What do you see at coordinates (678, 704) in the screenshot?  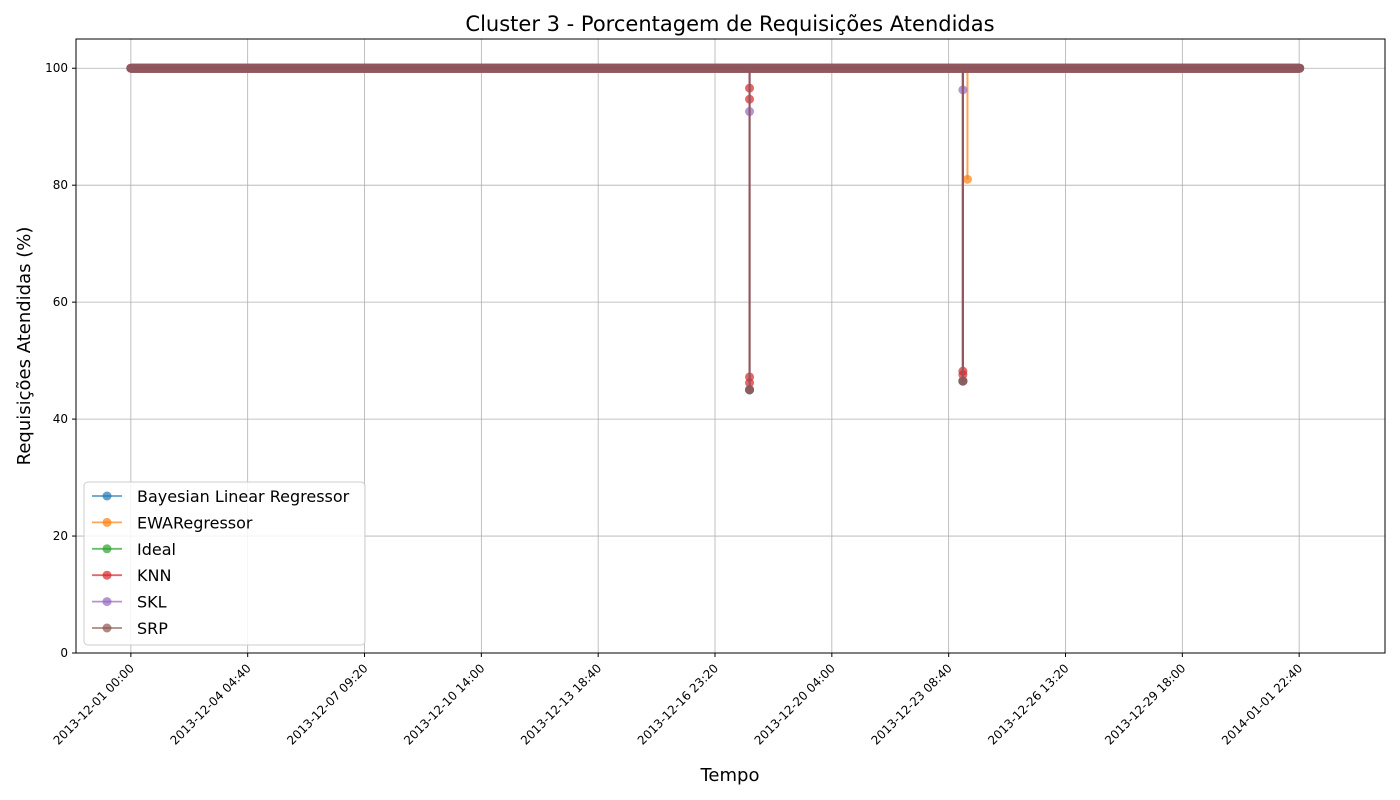 I see `x-tick-label: 2013-12-16 23:20` at bounding box center [678, 704].